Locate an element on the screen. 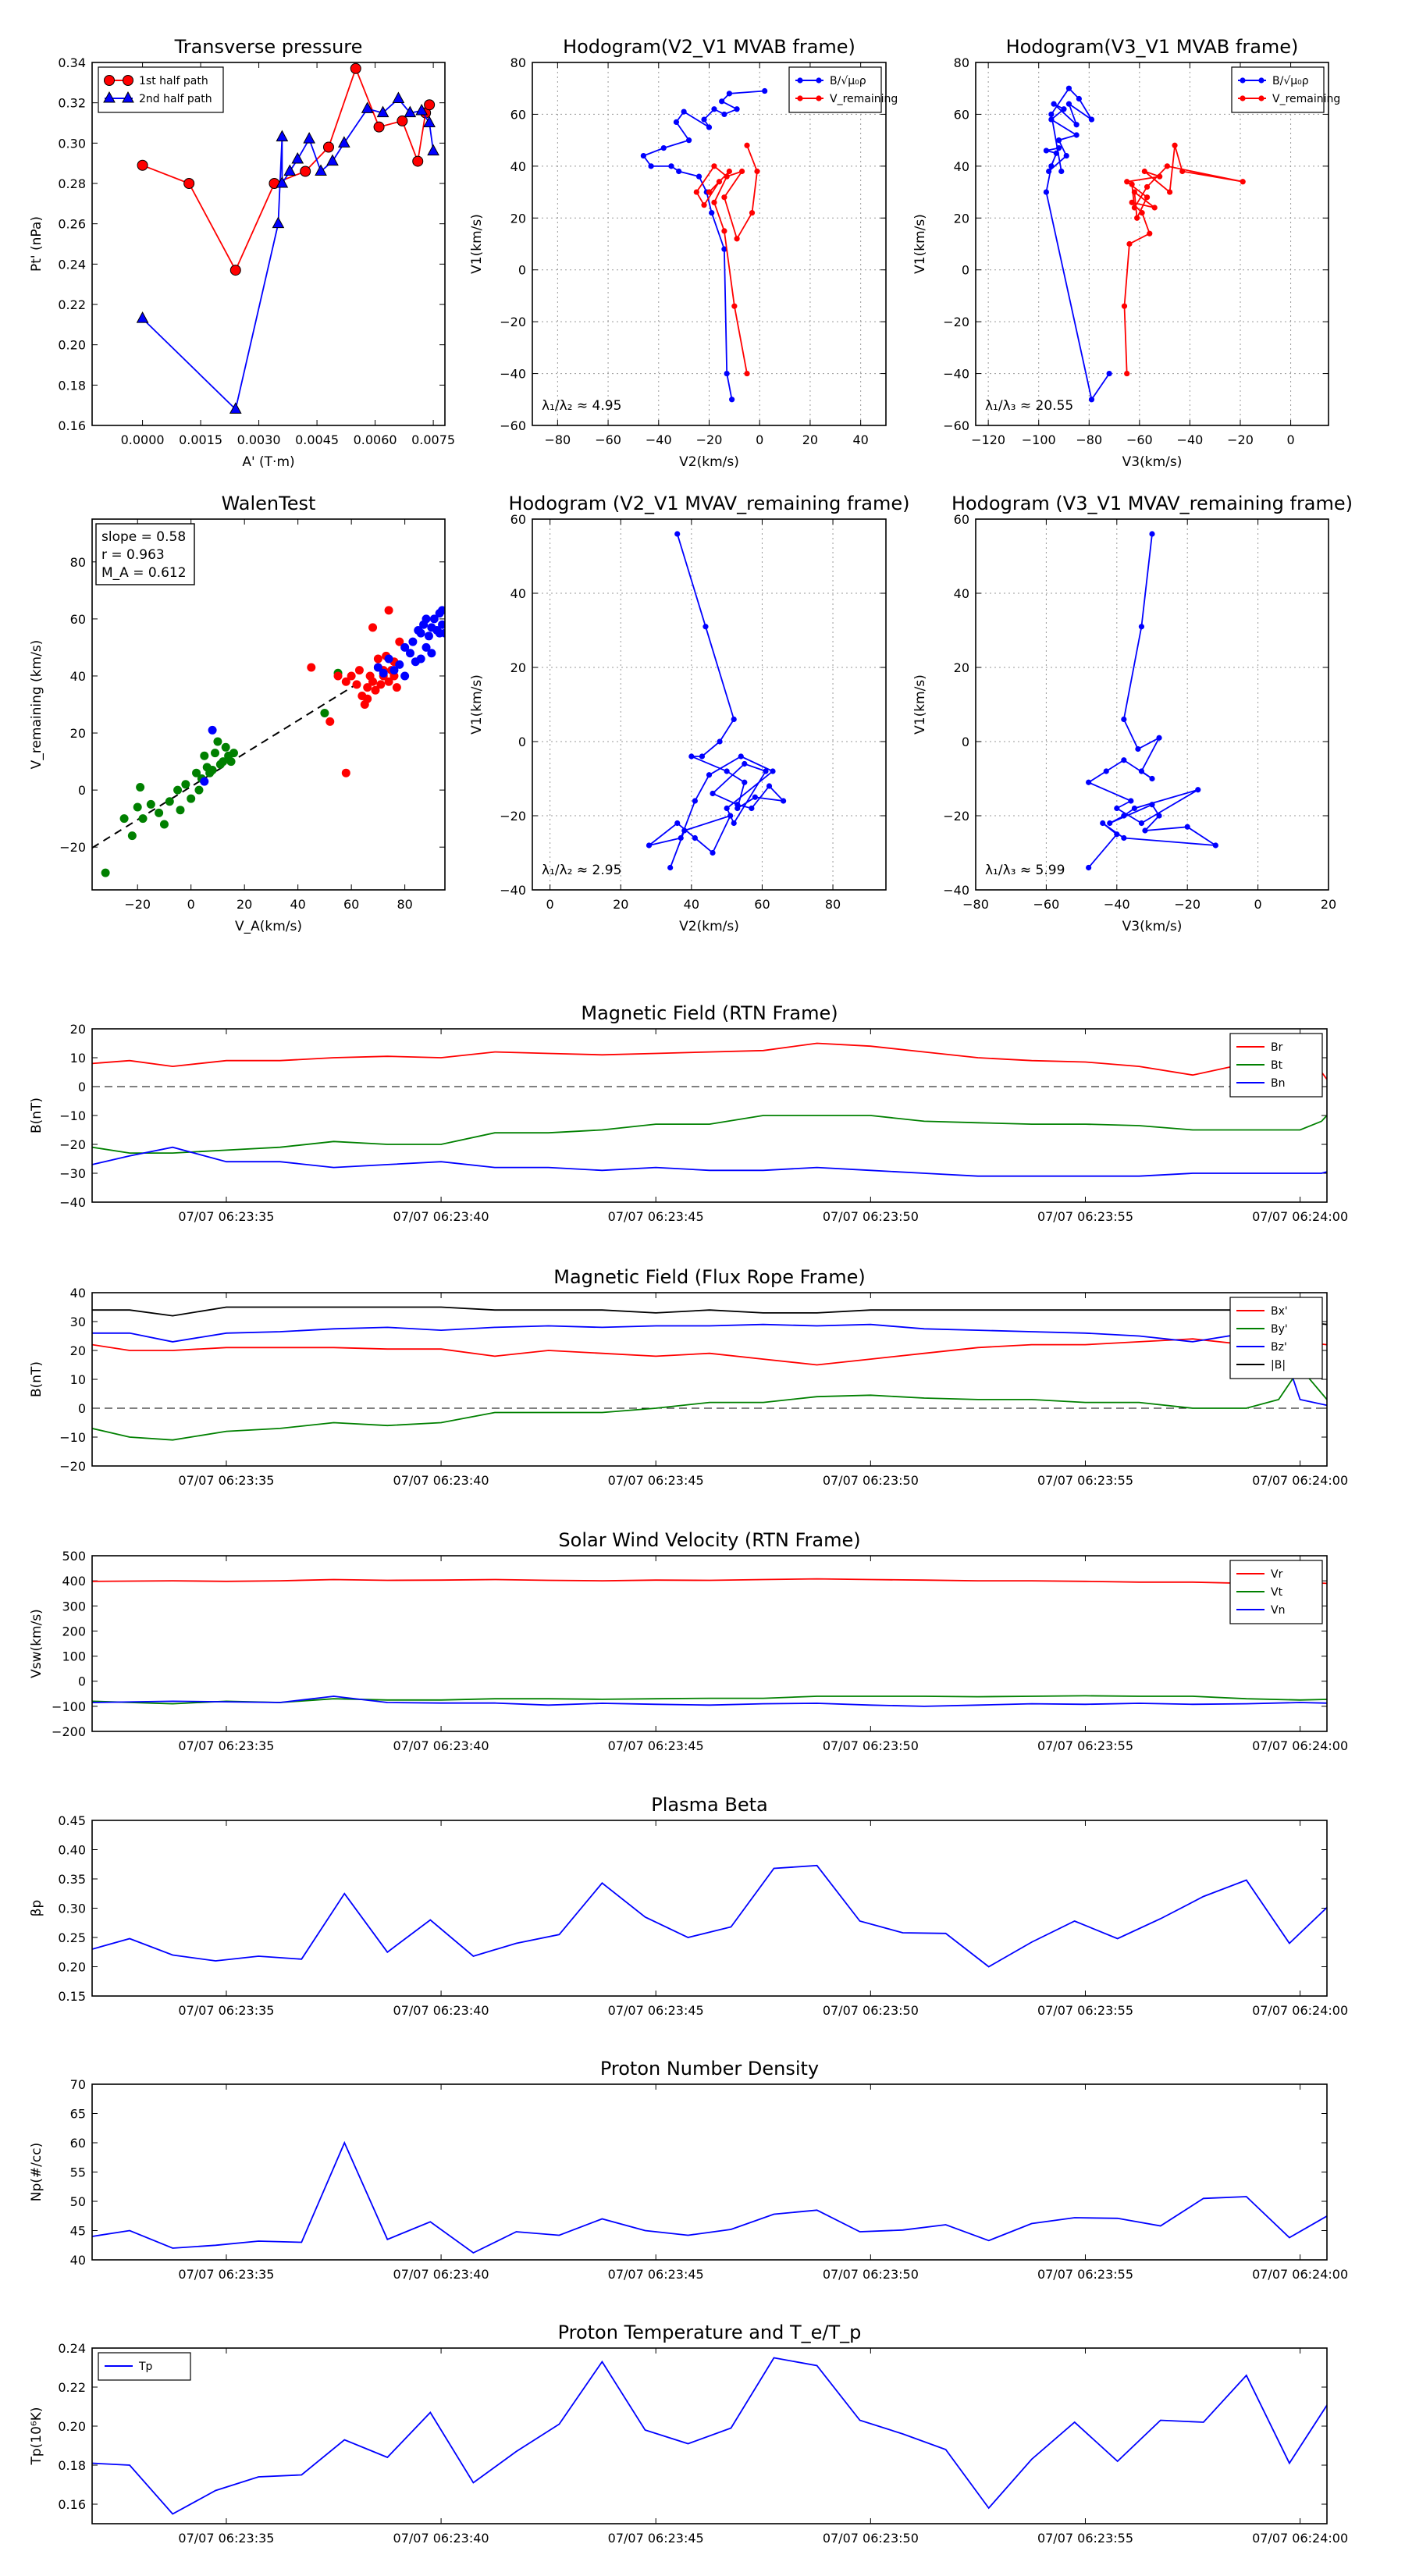 This screenshot has width=1405, height=2576. series-line-Bx' is located at coordinates (710, 1352).